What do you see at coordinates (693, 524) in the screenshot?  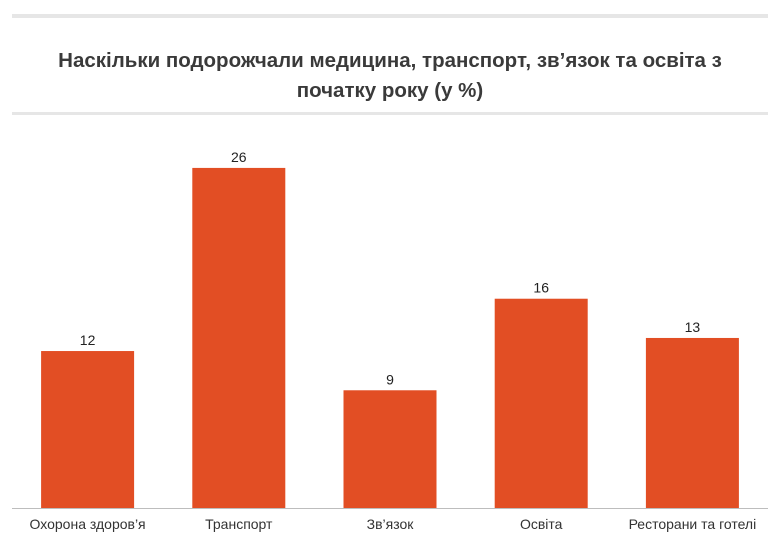 I see `x-tick-label: Ресторани та готелі` at bounding box center [693, 524].